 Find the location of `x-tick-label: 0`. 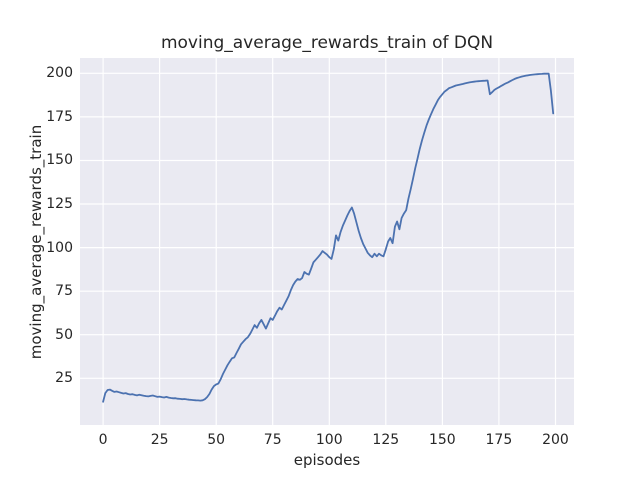

x-tick-label: 0 is located at coordinates (103, 440).